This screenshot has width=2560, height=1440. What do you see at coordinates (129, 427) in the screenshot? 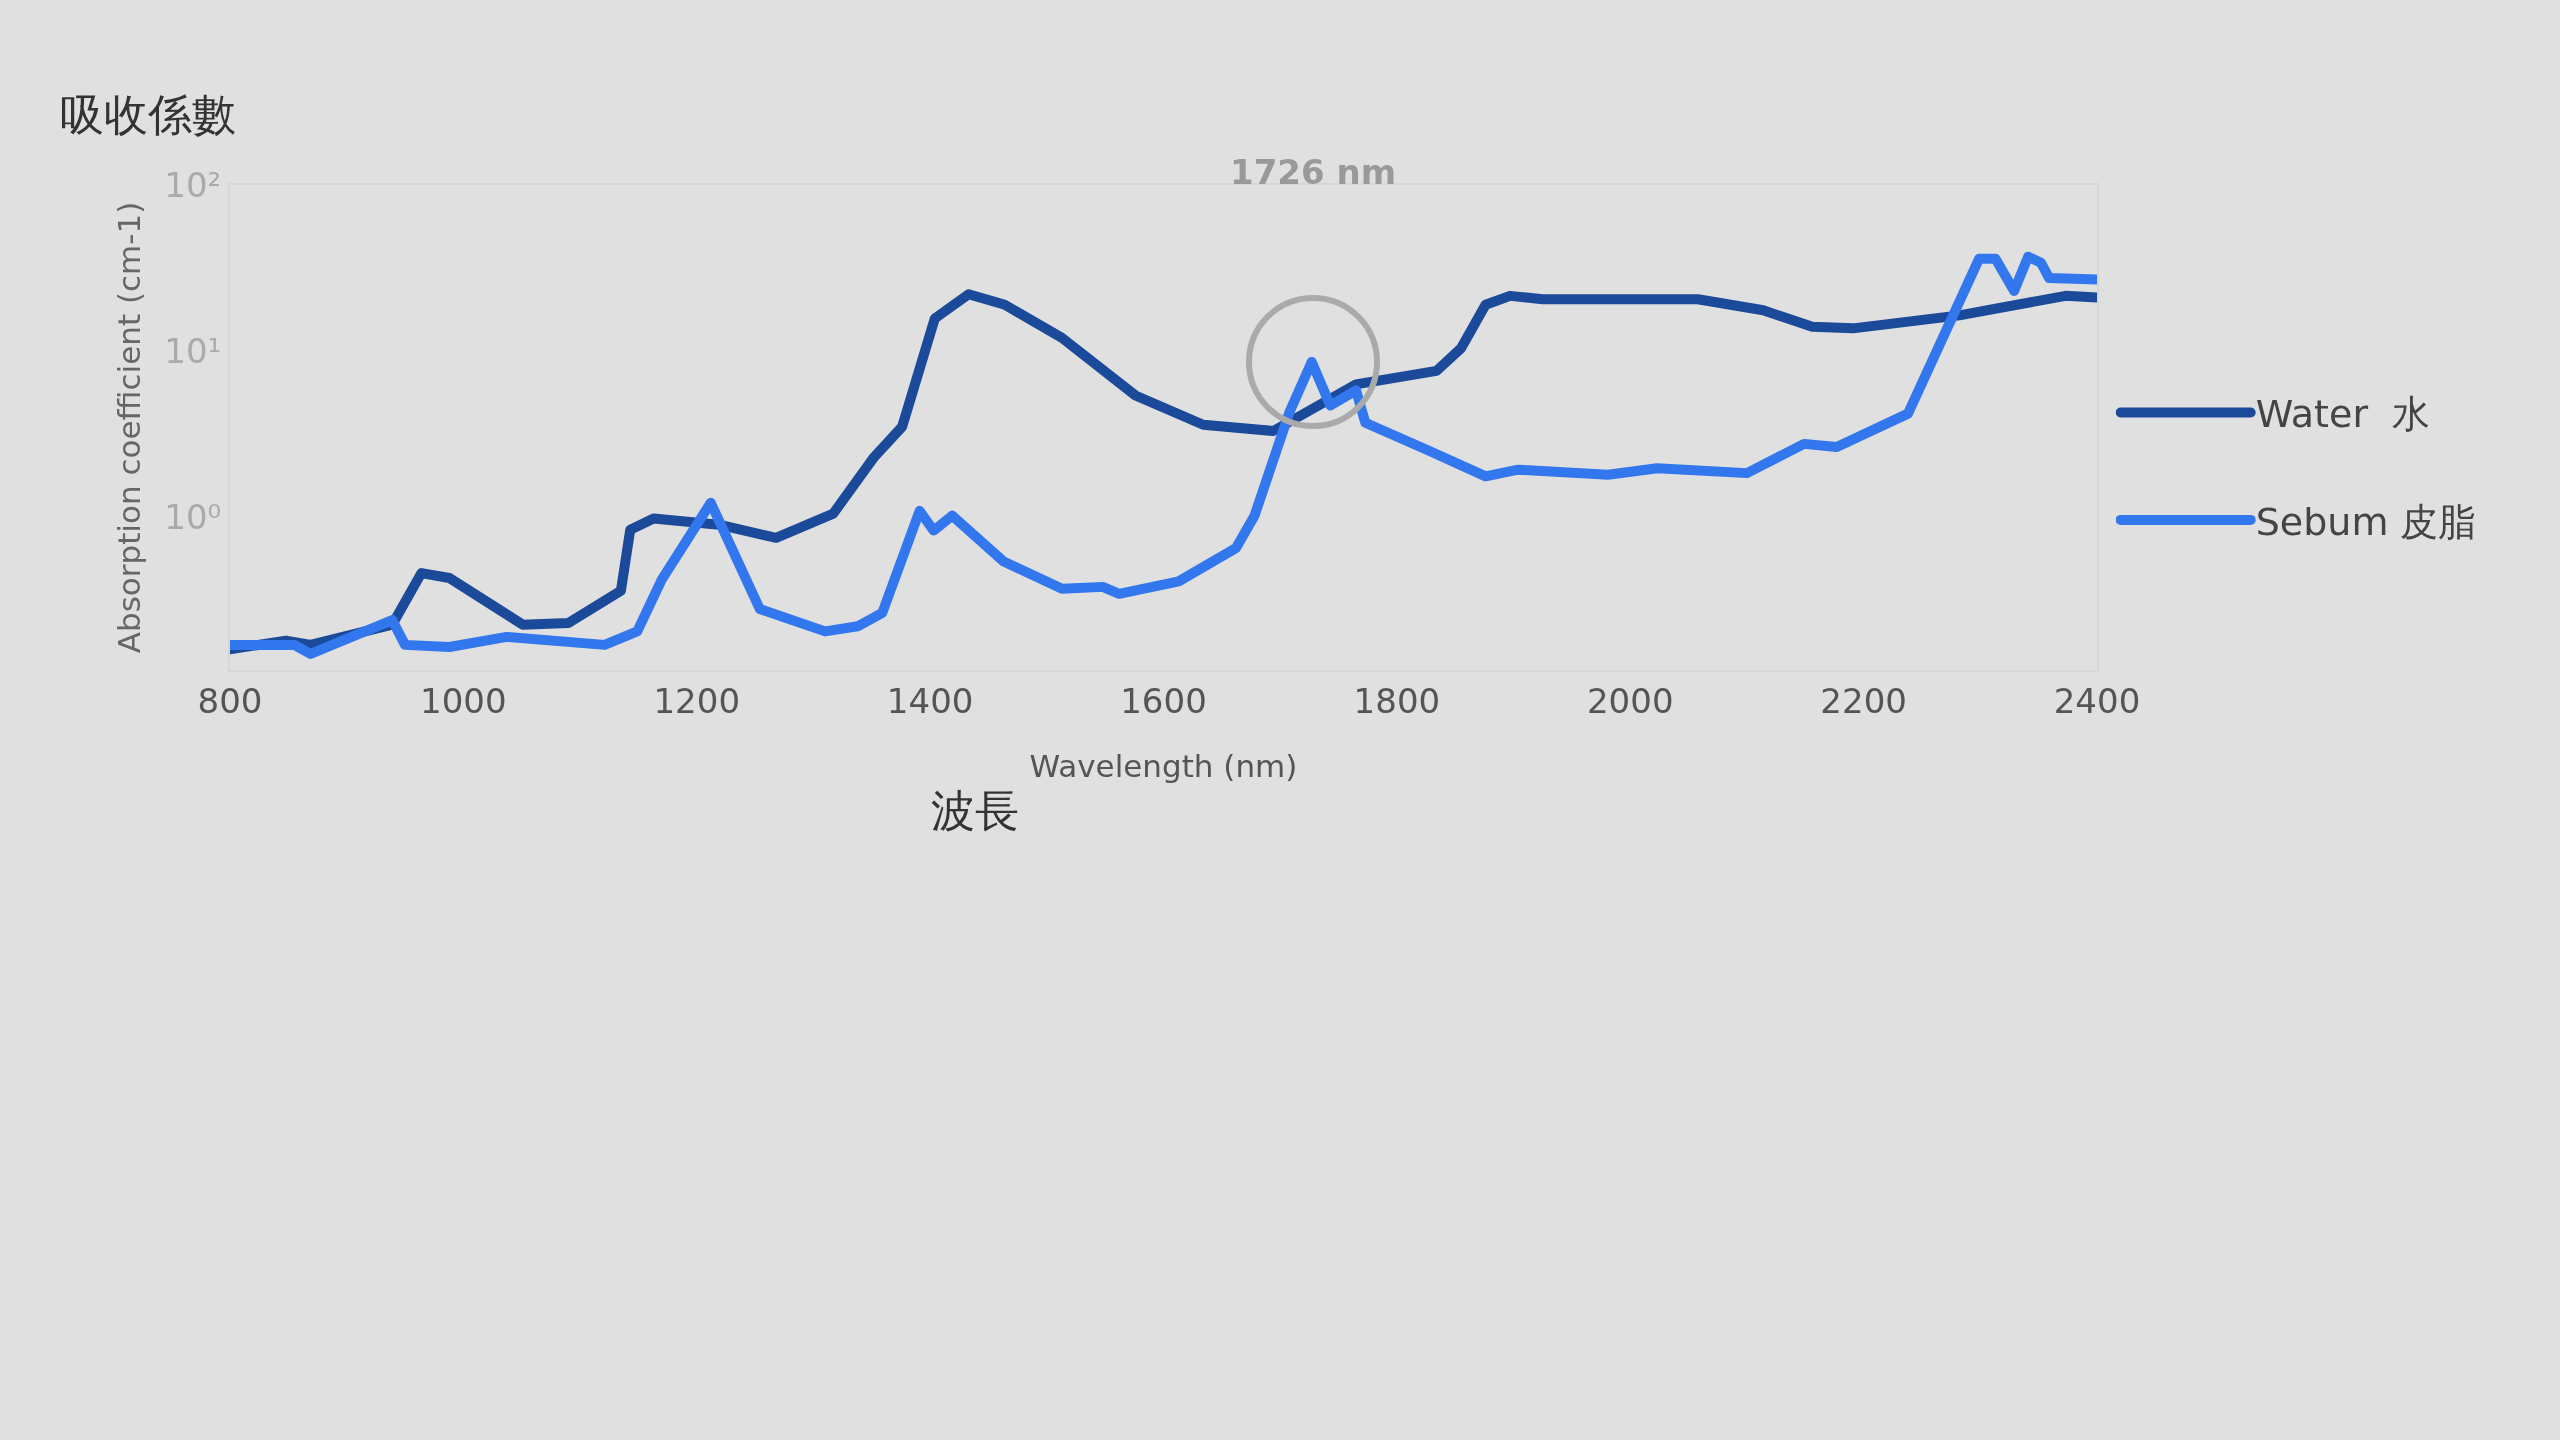
I see `y-axis-title: Absorption coefficient (cm-1)` at bounding box center [129, 427].